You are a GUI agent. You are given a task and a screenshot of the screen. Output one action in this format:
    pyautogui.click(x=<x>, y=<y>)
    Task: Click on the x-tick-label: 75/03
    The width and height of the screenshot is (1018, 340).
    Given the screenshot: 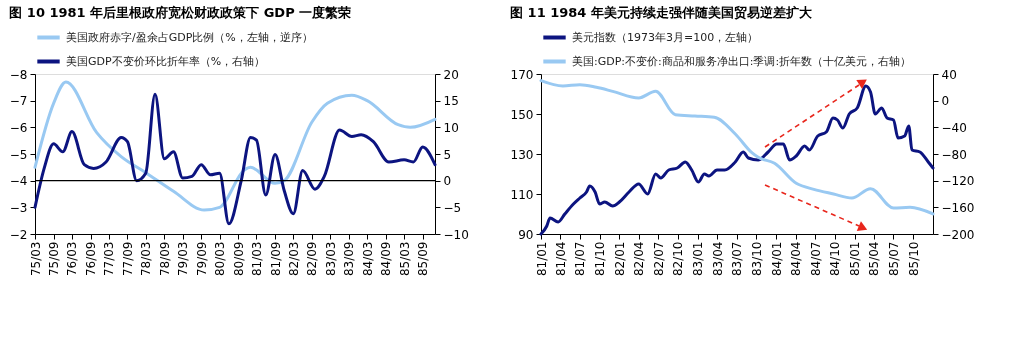 What is the action you would take?
    pyautogui.click(x=35, y=259)
    